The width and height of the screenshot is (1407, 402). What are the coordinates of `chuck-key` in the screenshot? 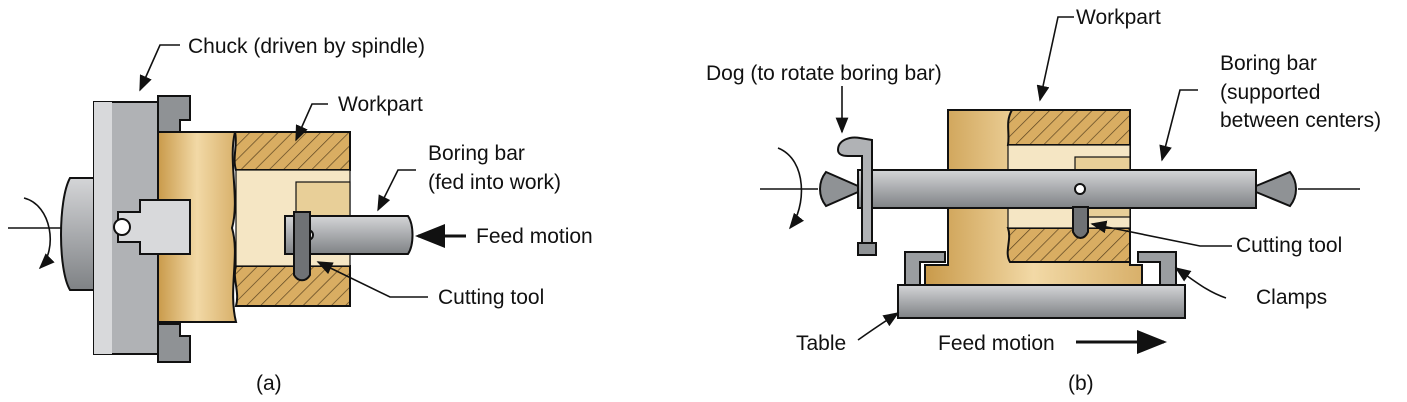 It's located at (154, 227).